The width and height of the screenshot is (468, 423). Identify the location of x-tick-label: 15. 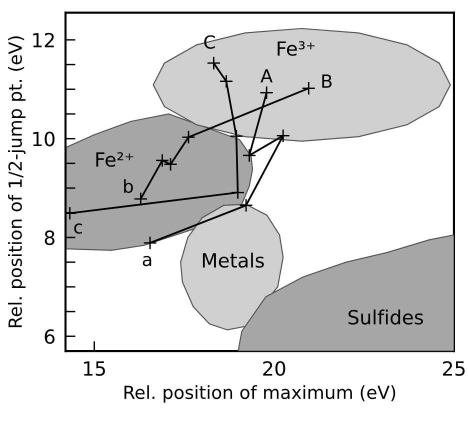
(94, 368).